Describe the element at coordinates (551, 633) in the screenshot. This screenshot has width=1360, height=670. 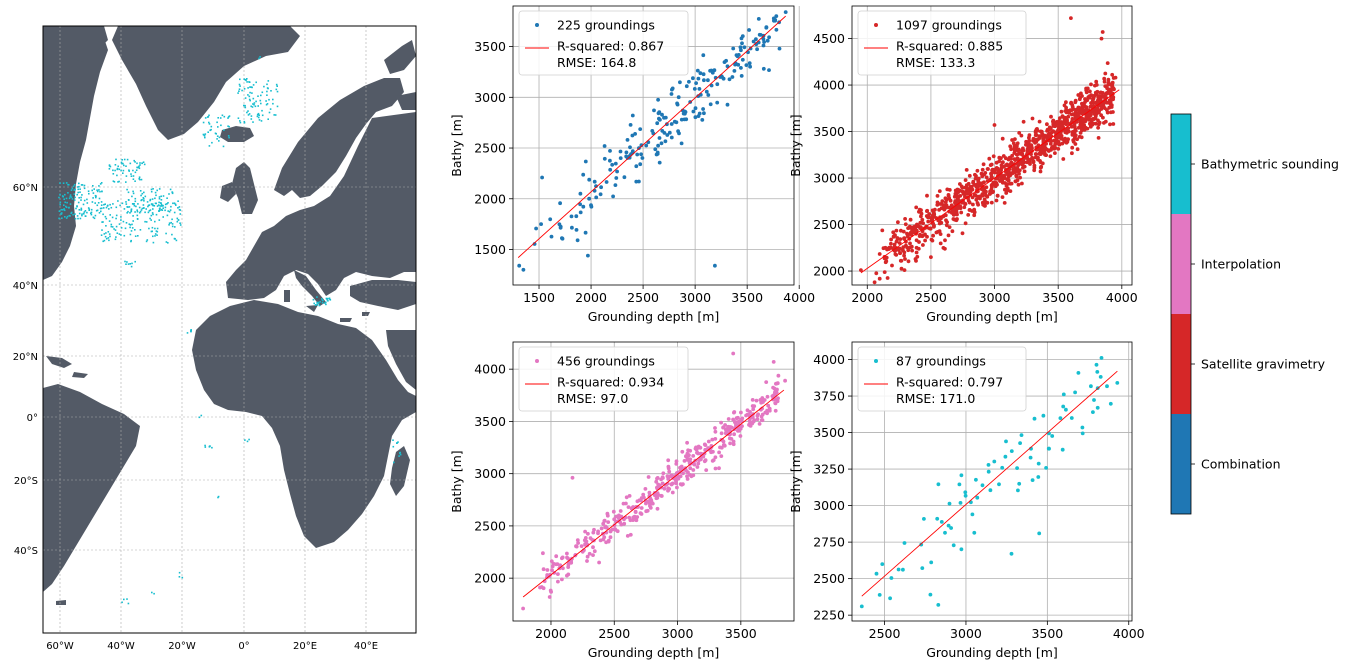
I see `x-tick-label: 2000` at that location.